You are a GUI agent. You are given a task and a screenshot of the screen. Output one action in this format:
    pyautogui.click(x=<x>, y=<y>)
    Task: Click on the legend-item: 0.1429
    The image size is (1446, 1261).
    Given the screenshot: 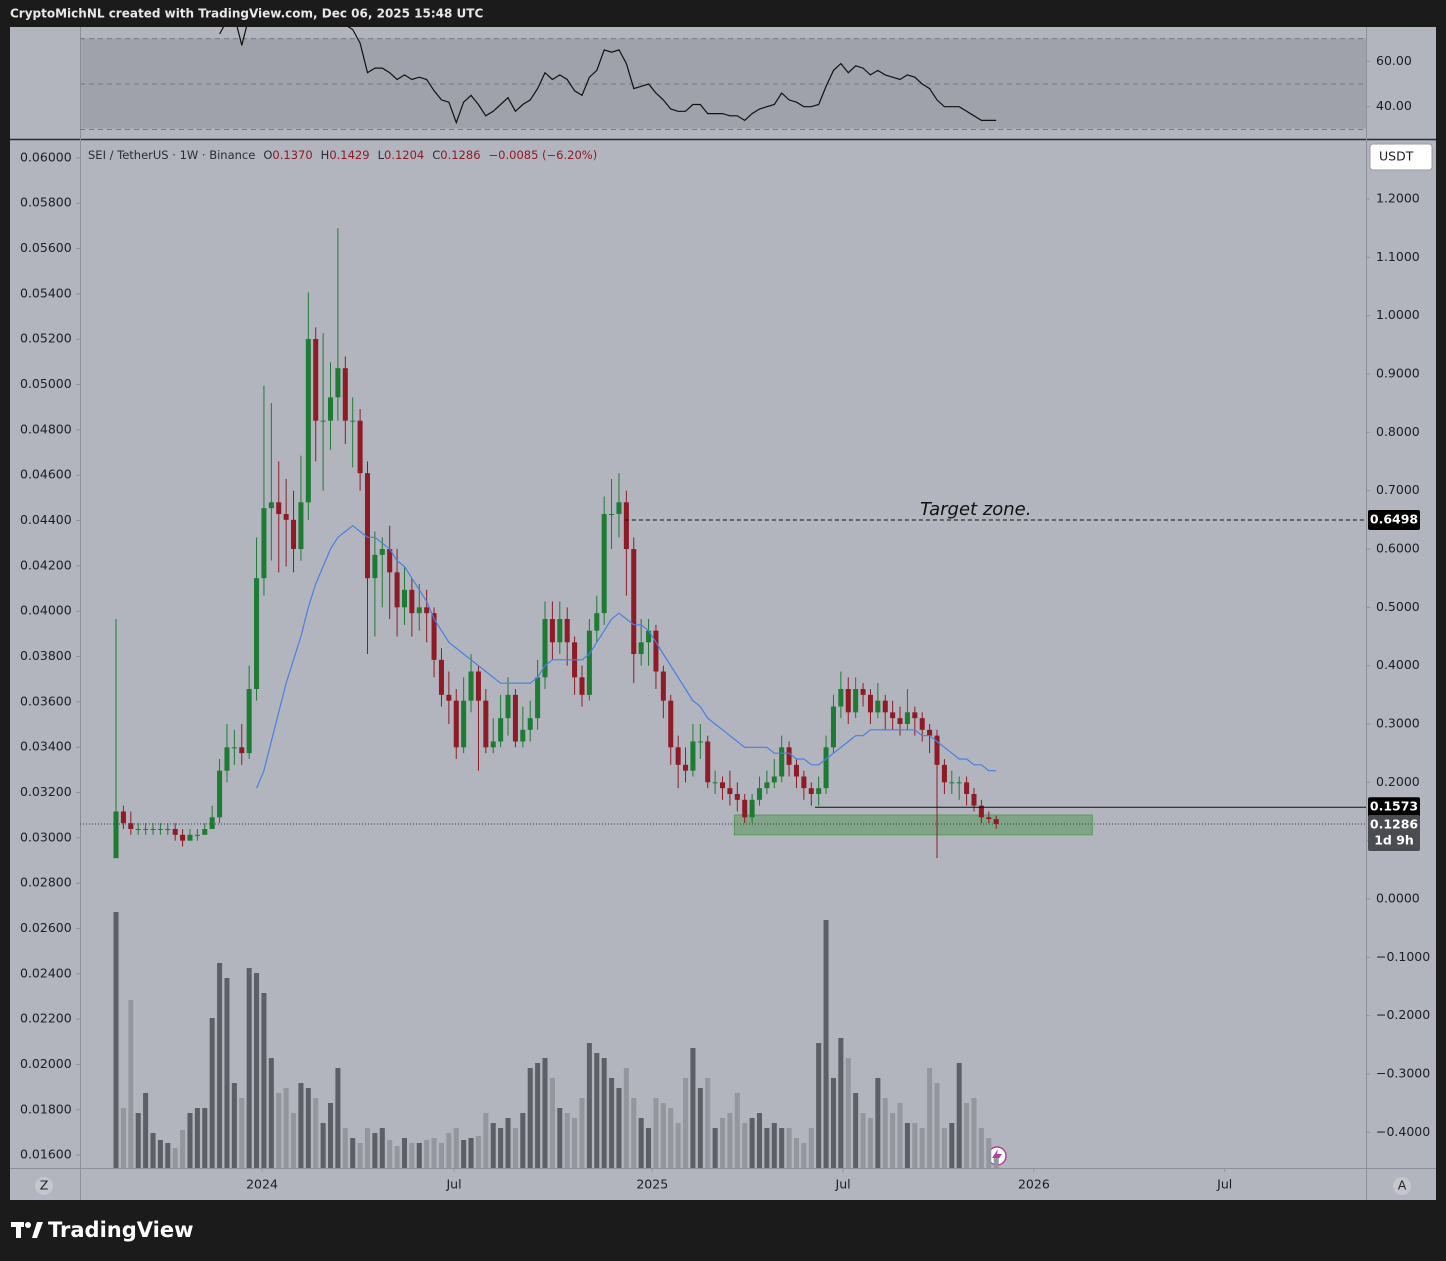 What is the action you would take?
    pyautogui.click(x=349, y=155)
    